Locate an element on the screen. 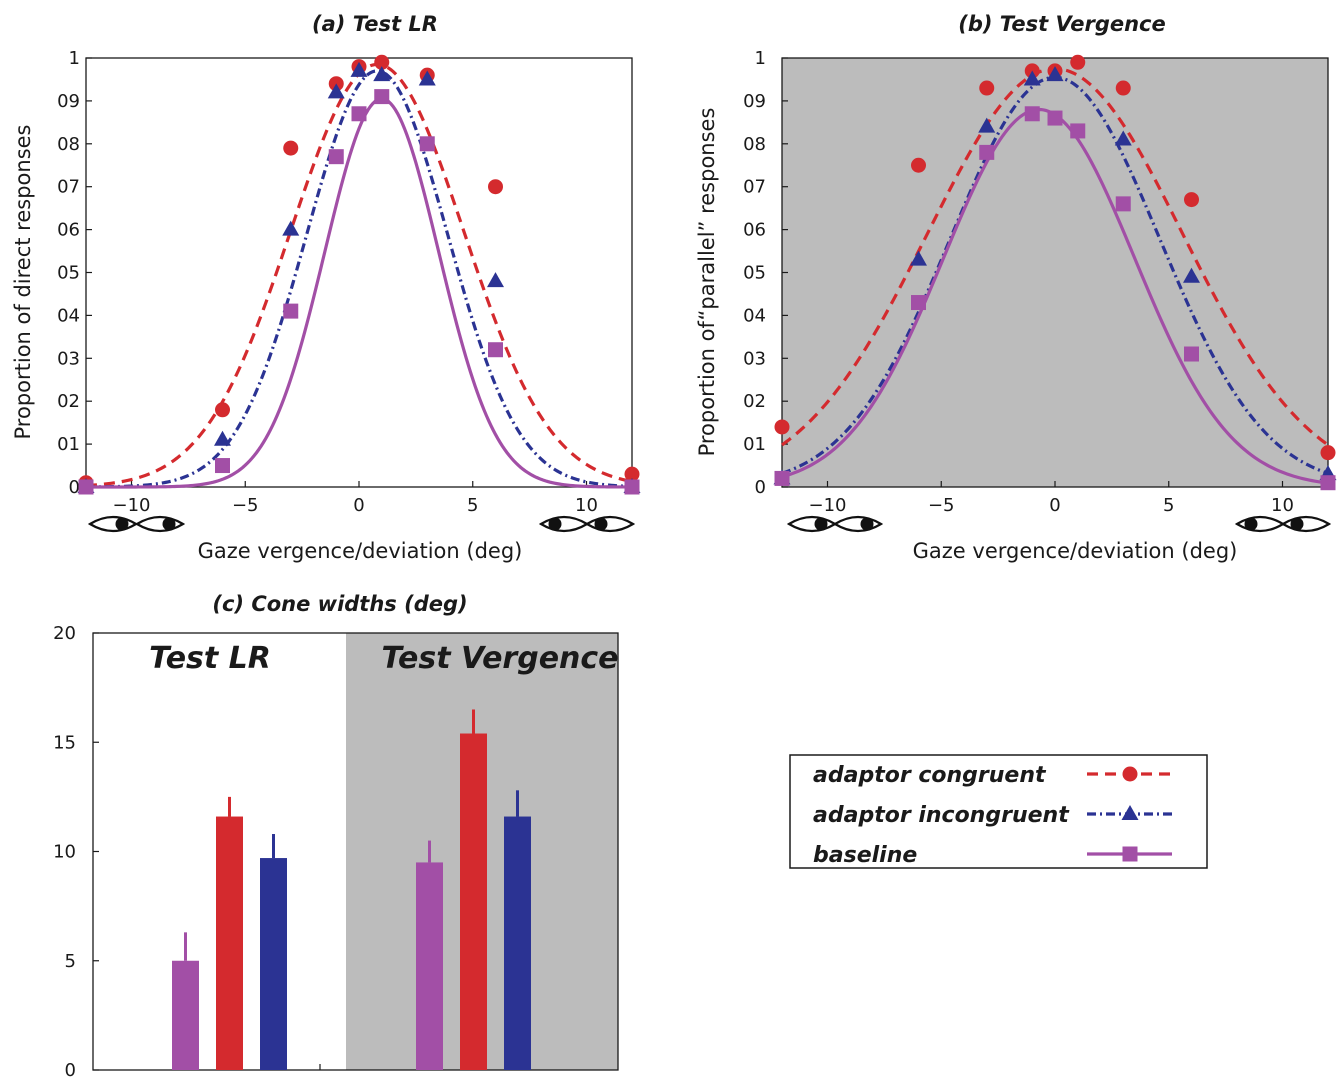 The image size is (1343, 1078). panel-b-x-axis-label: Gaze vergence/deviation (deg) is located at coordinates (1075, 551).